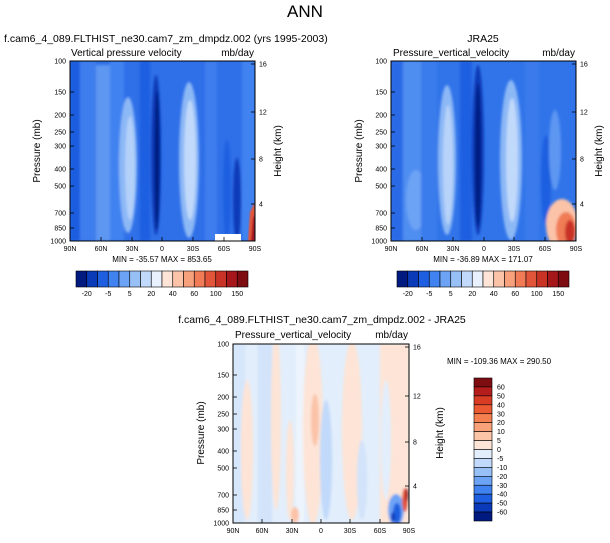 Image resolution: width=610 pixels, height=543 pixels. Describe the element at coordinates (501, 396) in the screenshot. I see `colorbar-label: 50` at that location.